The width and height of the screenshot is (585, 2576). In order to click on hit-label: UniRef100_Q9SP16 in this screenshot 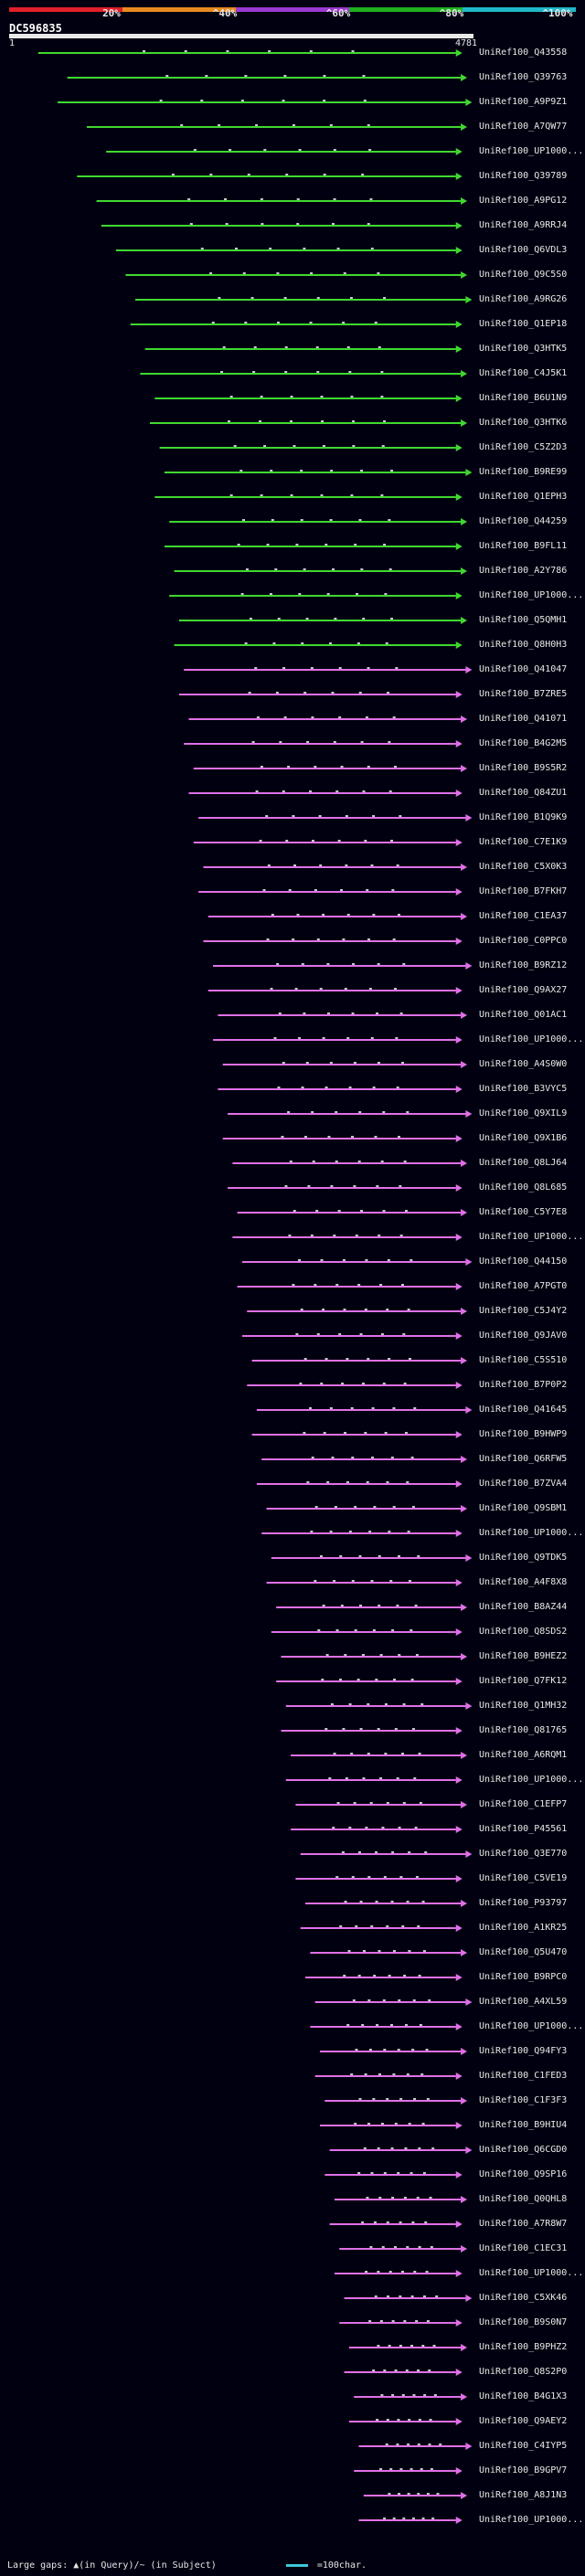, I will do `click(523, 2174)`.